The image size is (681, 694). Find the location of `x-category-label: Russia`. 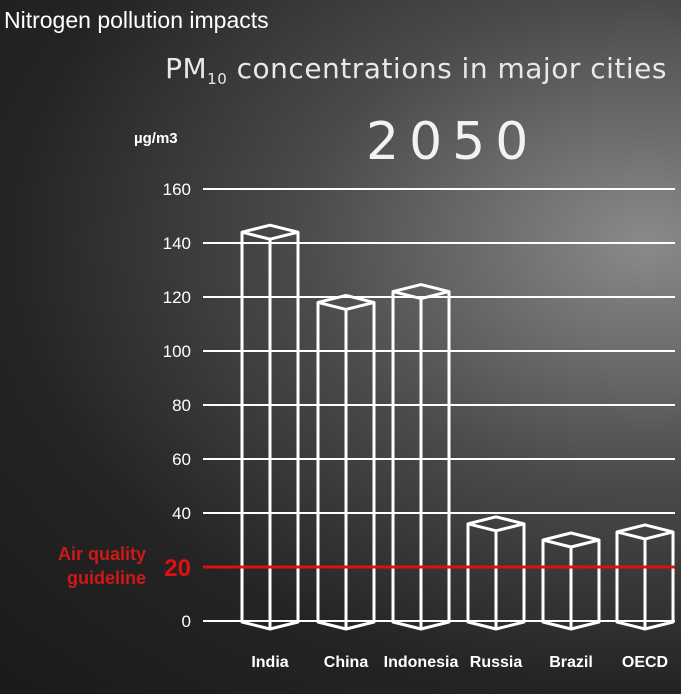

x-category-label: Russia is located at coordinates (496, 662).